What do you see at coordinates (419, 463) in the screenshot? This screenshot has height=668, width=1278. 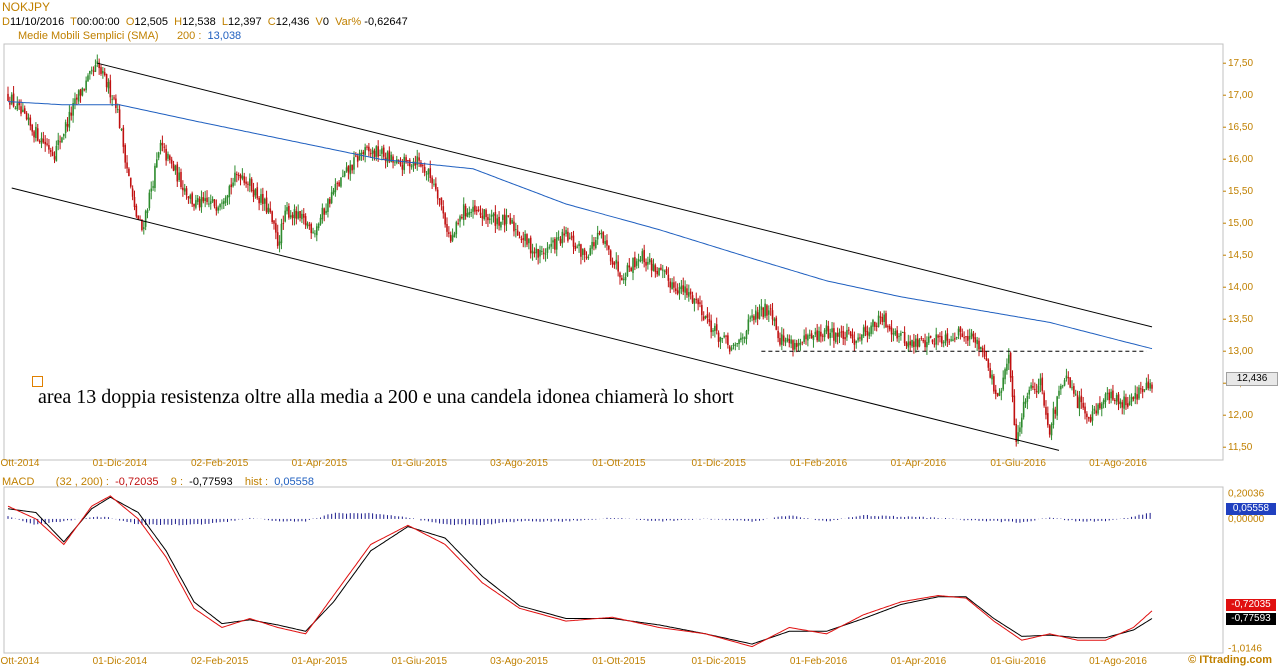 I see `date-tick-label: 01-Giu-2015` at bounding box center [419, 463].